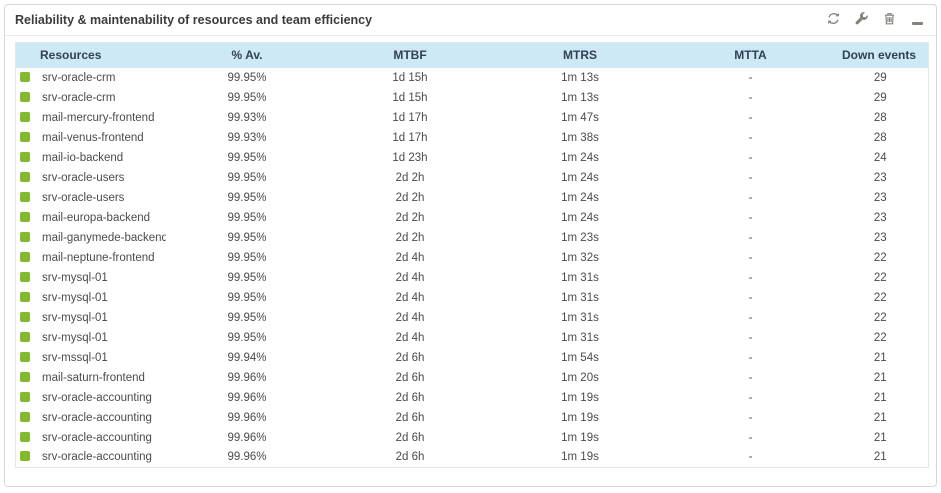 The width and height of the screenshot is (941, 493). What do you see at coordinates (91, 138) in the screenshot?
I see `resource-cell: mail-venus-frontend` at bounding box center [91, 138].